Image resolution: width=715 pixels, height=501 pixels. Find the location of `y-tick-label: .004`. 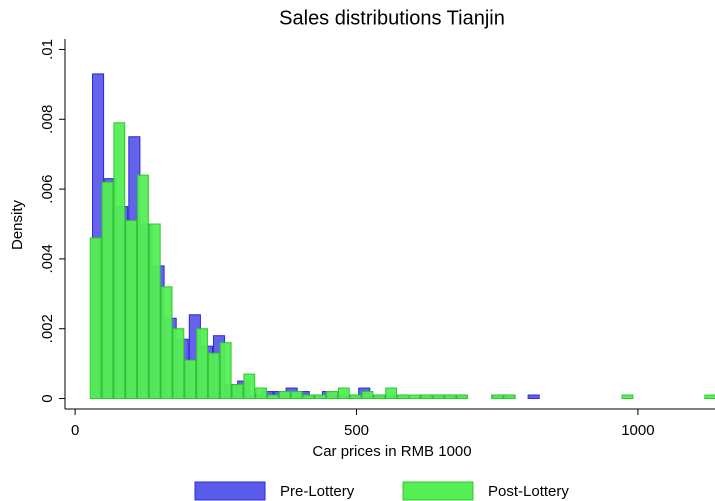

y-tick-label: .004 is located at coordinates (47, 258).